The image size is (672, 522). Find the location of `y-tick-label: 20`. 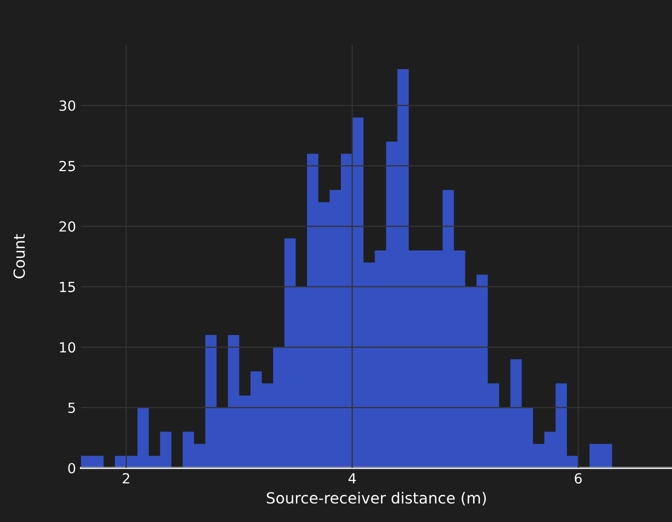

y-tick-label: 20 is located at coordinates (67, 226).